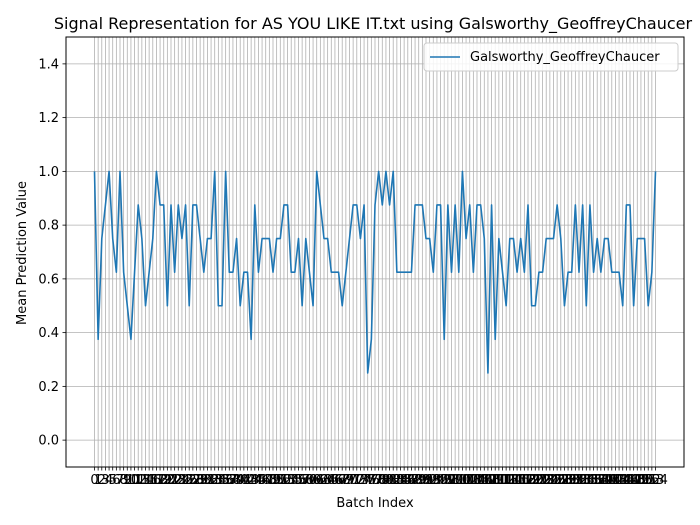 The image size is (700, 525). I want to click on x-tick-label: 134, so click(582, 480).